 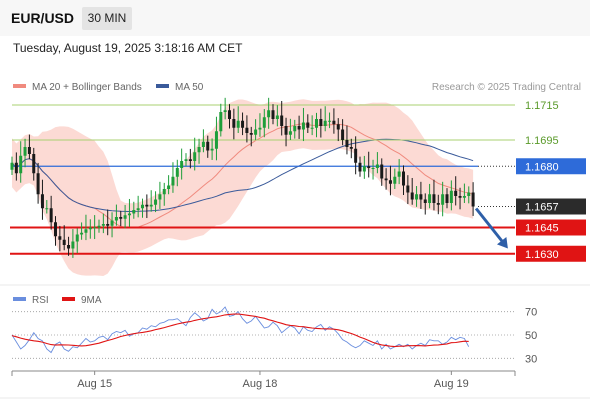 I want to click on legend-swatch-9ma, so click(x=68, y=299).